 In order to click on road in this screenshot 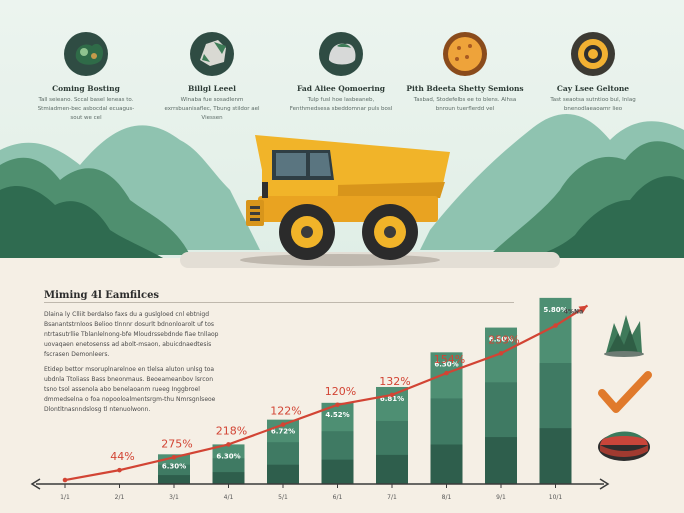, I will do `click(370, 260)`.